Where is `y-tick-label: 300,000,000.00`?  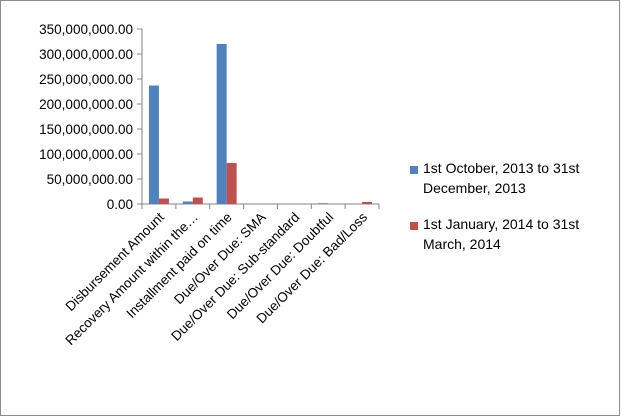
y-tick-label: 300,000,000.00 is located at coordinates (86, 54).